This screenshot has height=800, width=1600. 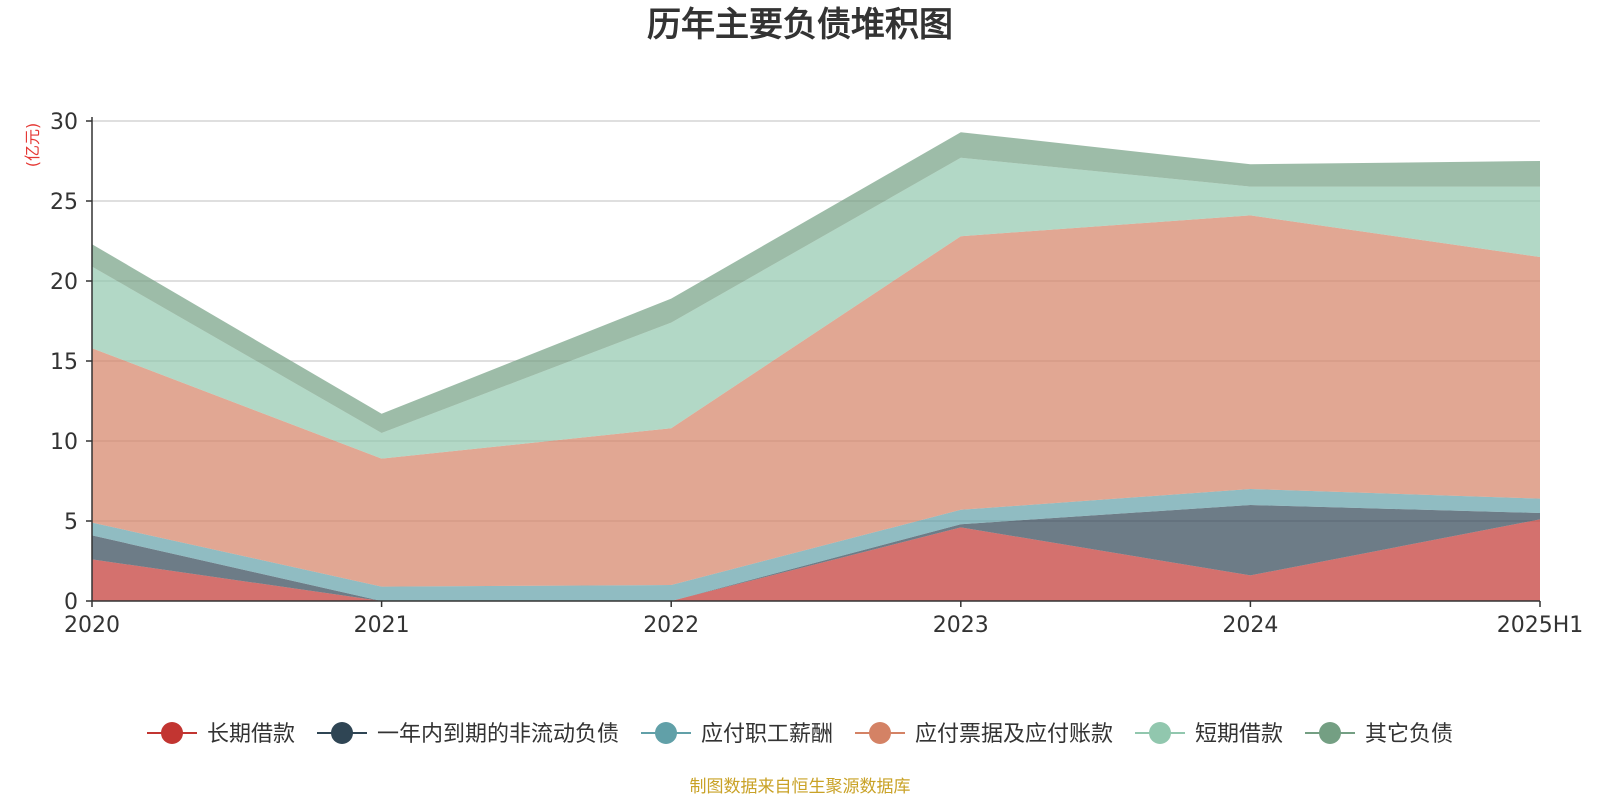 I want to click on legend-label-6: 其它负债, so click(x=1409, y=734).